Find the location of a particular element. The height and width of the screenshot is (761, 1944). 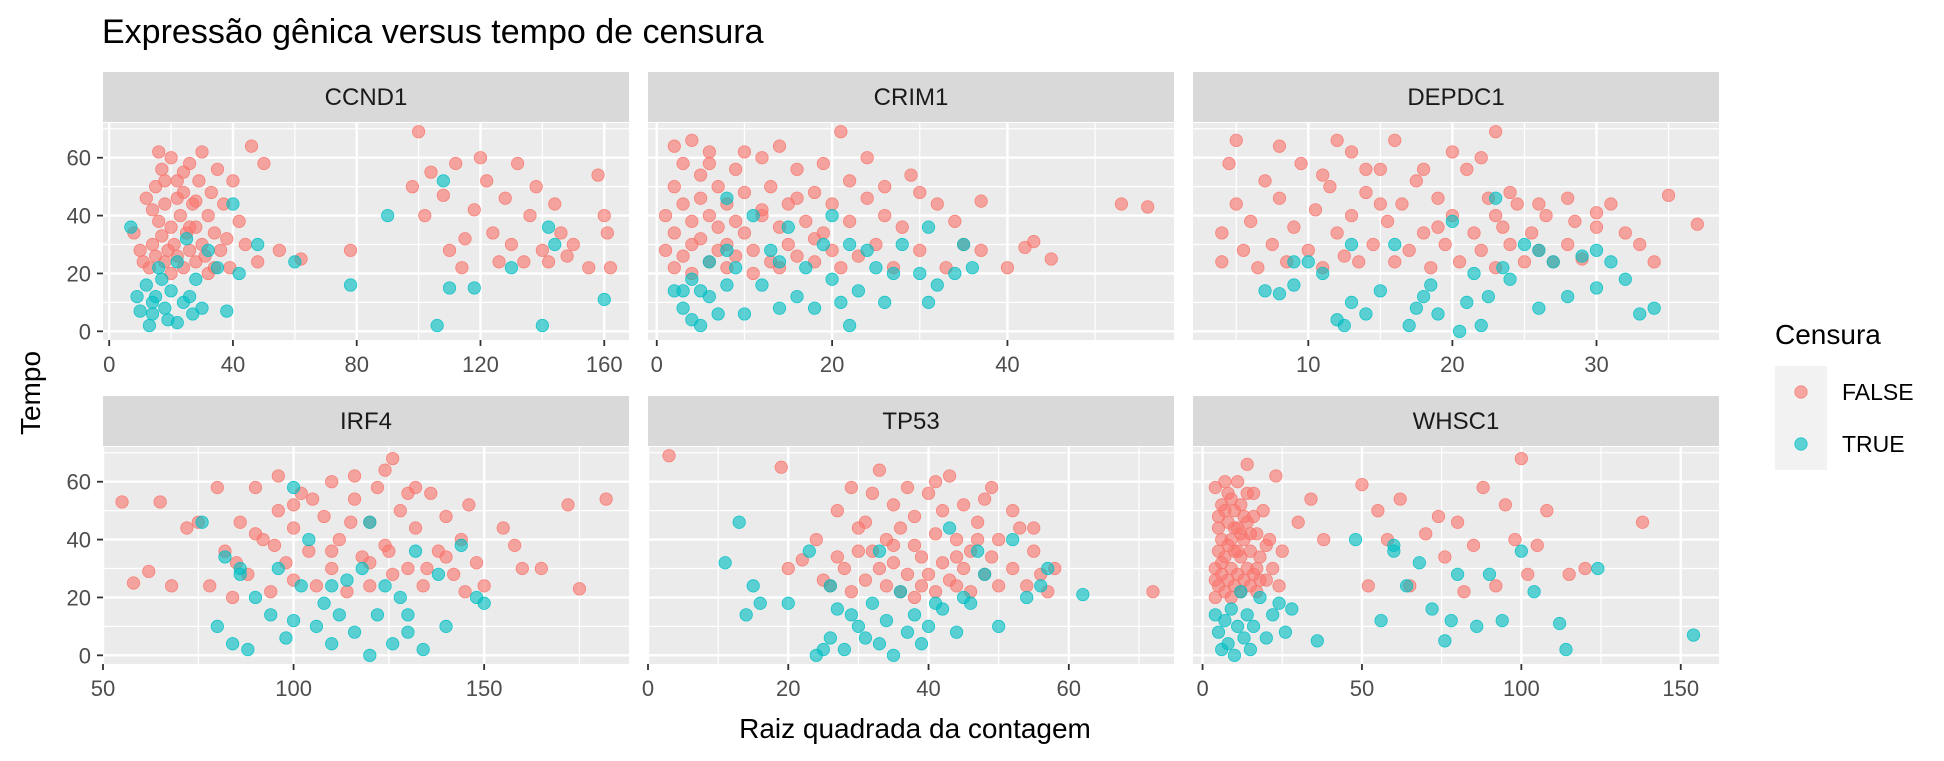

legend-label: TRUE is located at coordinates (1873, 444).